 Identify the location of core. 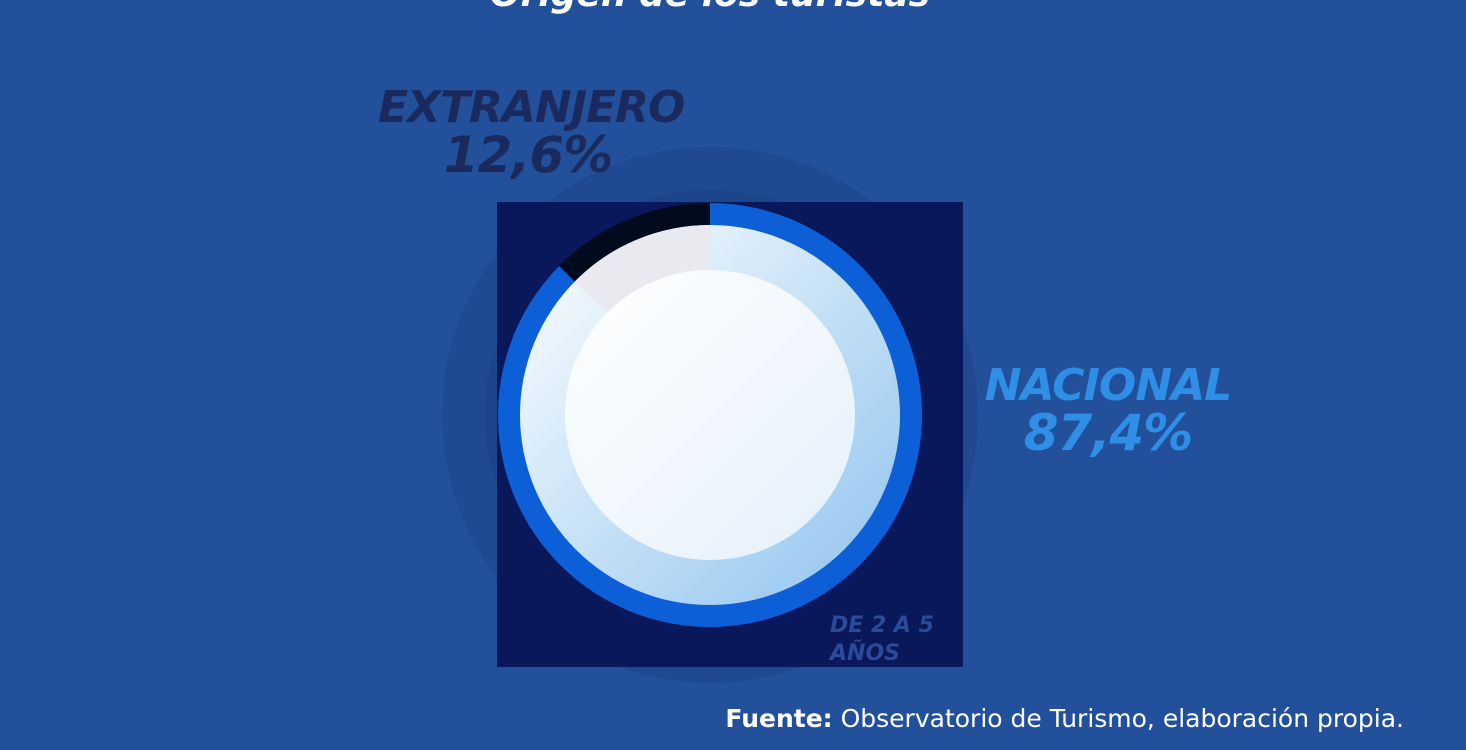
(710, 415).